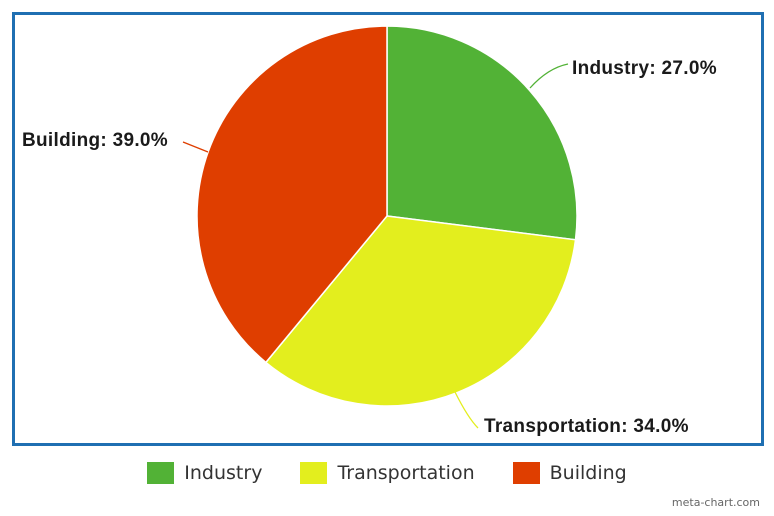 Image resolution: width=774 pixels, height=516 pixels. I want to click on credit-text: meta-chart.com, so click(715, 502).